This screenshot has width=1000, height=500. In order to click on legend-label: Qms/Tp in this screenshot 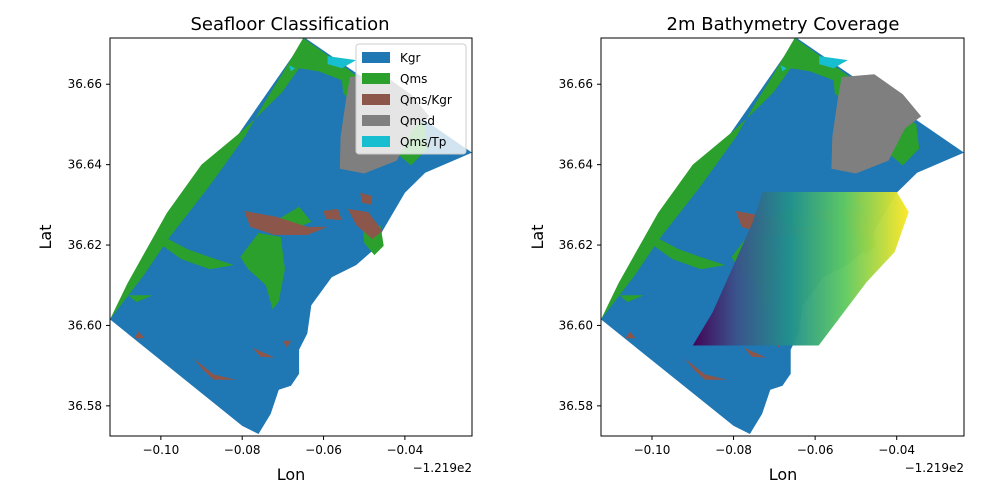, I will do `click(423, 142)`.